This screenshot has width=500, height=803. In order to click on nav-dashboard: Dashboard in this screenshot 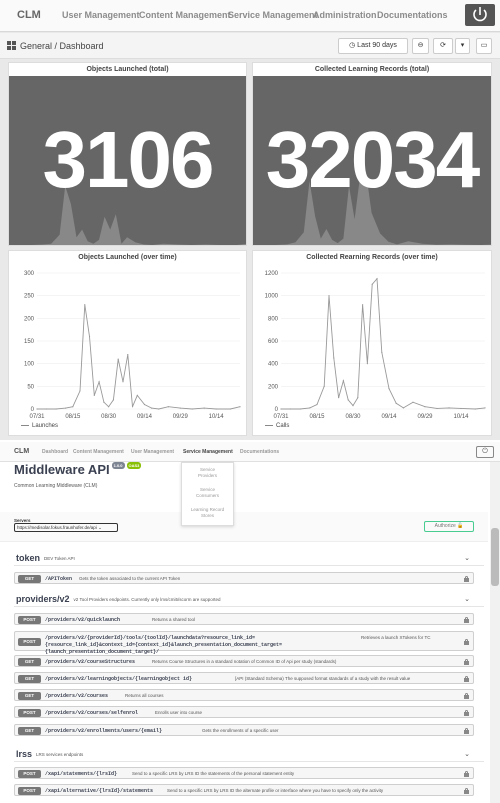, I will do `click(55, 452)`.